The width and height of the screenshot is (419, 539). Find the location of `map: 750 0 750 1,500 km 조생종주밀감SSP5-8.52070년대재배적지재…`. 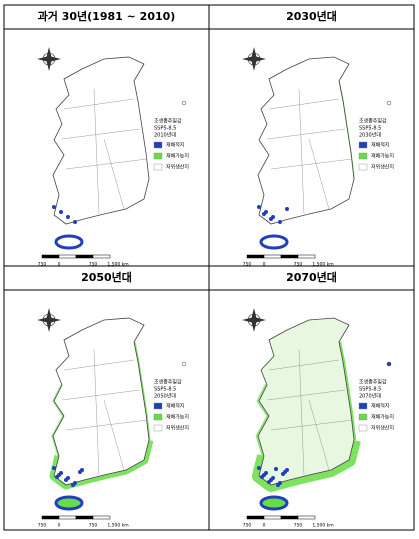

map: 750 0 750 1,500 km 조생종주밀감SSP5-8.52070년대재배적지재… is located at coordinates (318, 418).